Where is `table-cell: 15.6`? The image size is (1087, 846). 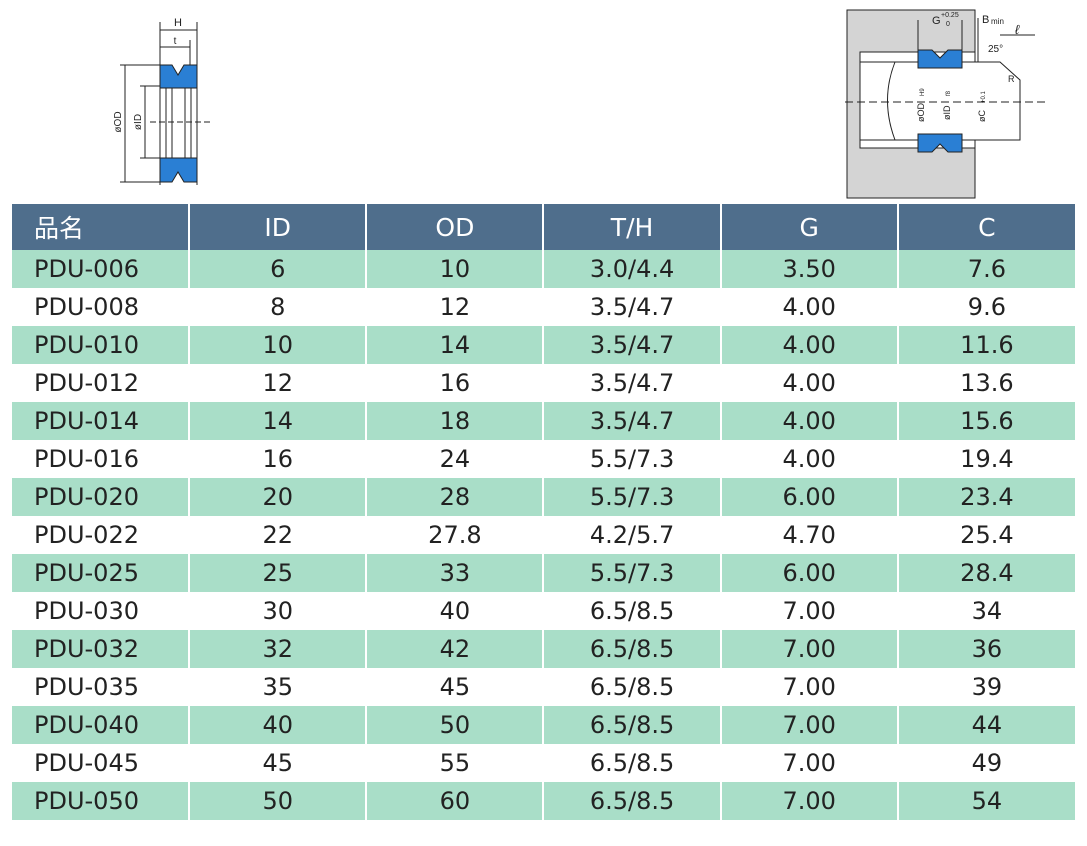
table-cell: 15.6 is located at coordinates (985, 421).